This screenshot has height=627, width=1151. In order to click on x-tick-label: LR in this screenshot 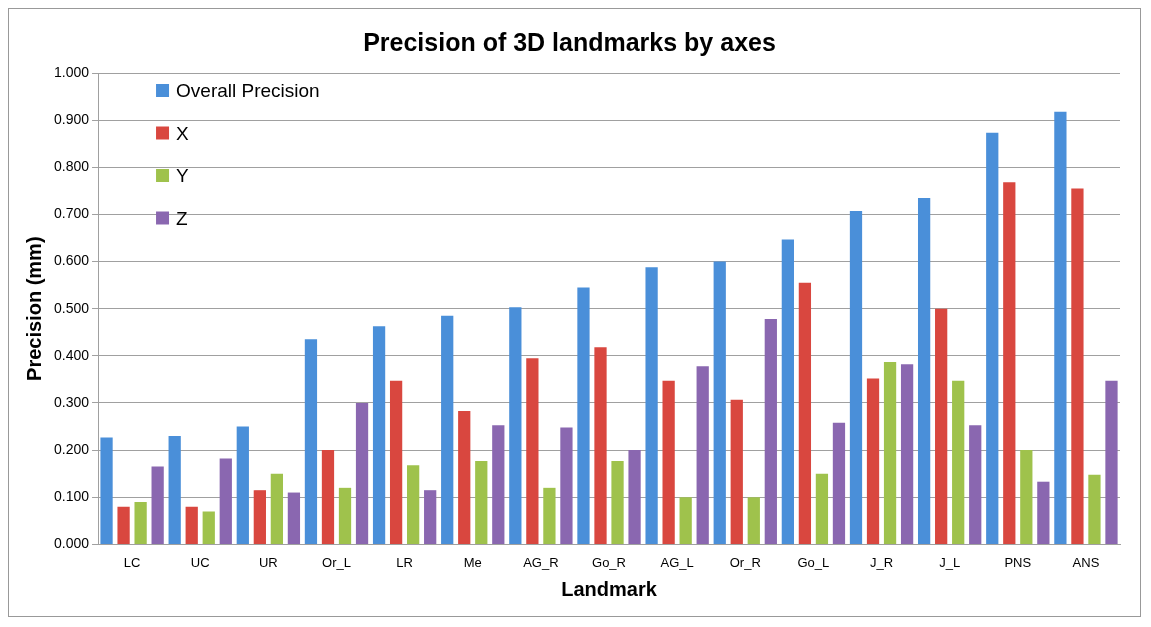, I will do `click(404, 562)`.